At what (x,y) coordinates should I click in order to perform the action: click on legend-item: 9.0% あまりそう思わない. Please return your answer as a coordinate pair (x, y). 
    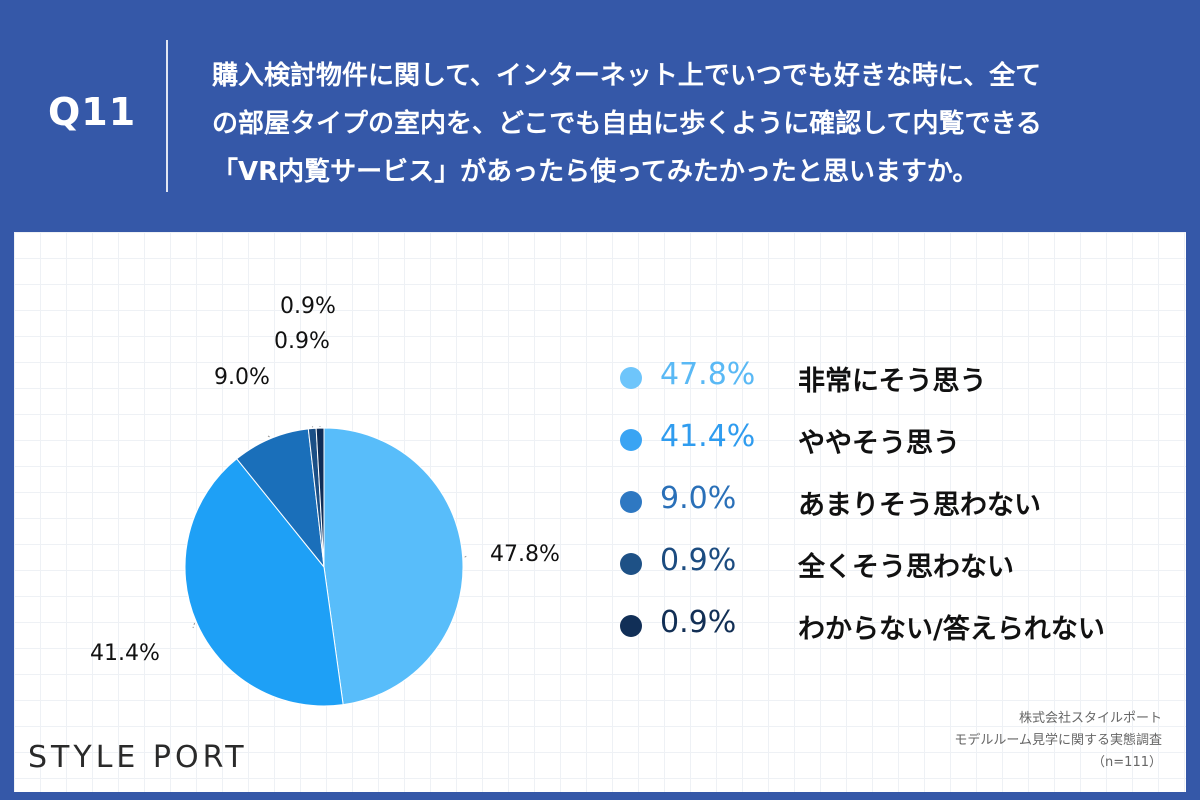
    Looking at the image, I should click on (886, 510).